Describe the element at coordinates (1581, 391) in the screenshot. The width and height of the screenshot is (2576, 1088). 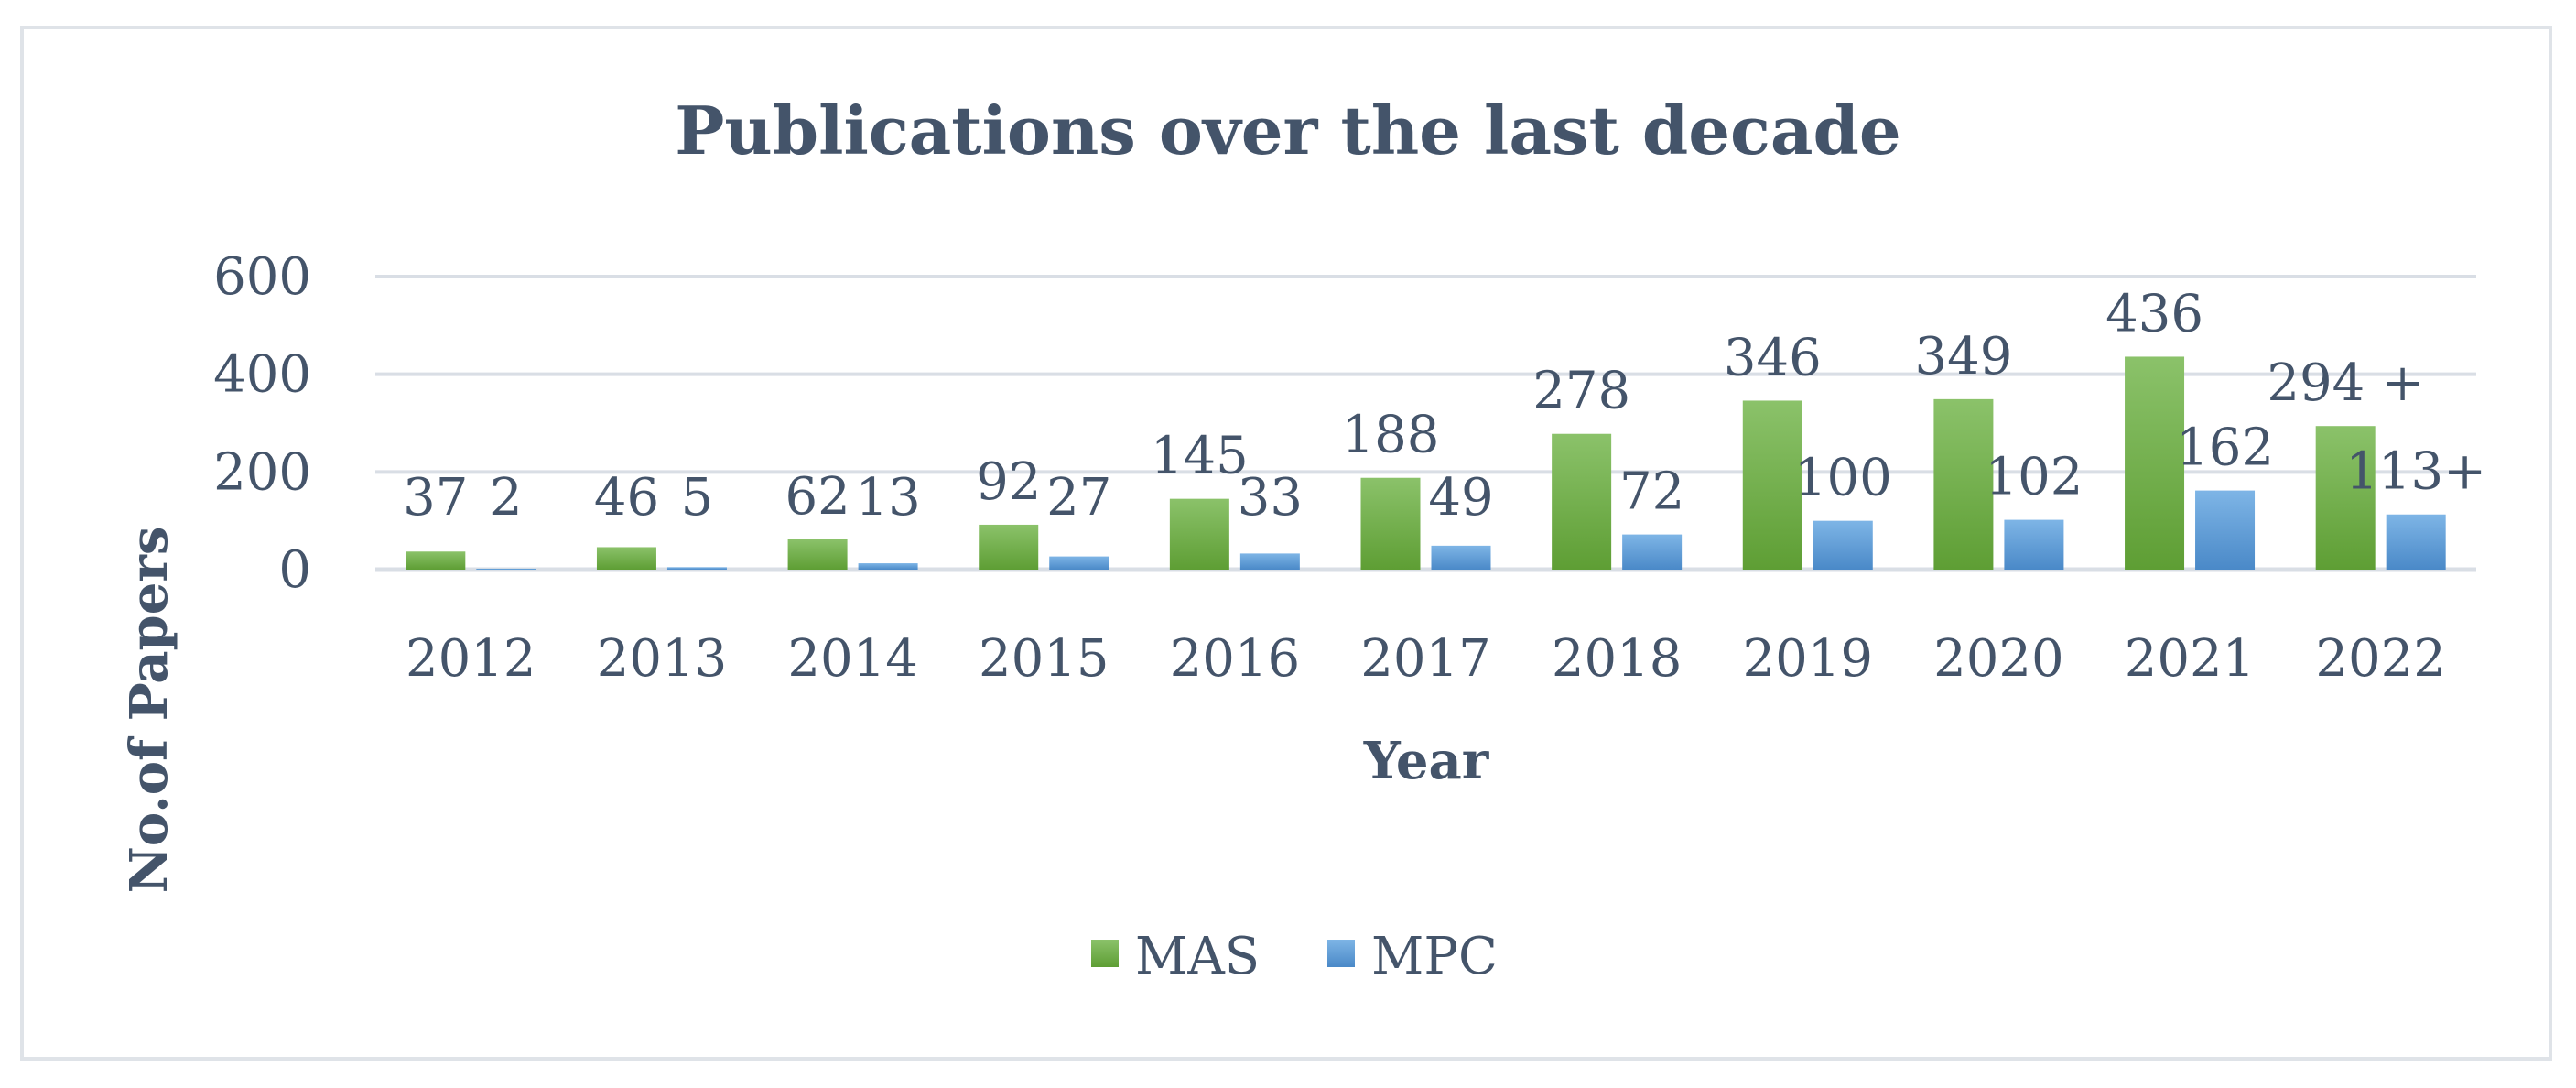
I see `data-label-mas-2018: 278` at that location.